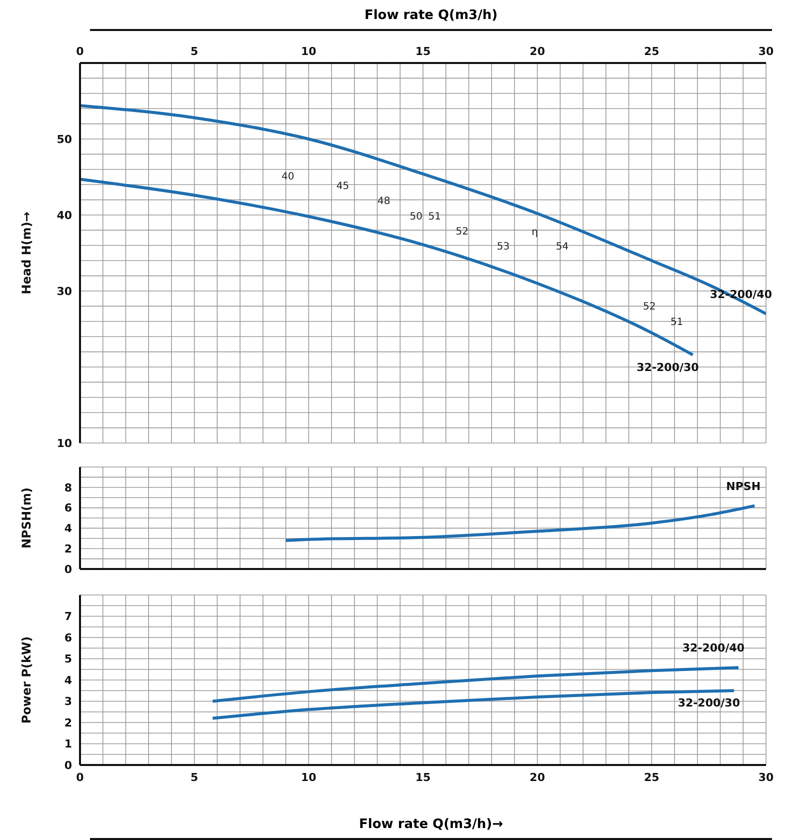 The width and height of the screenshot is (800, 840). Describe the element at coordinates (68, 487) in the screenshot. I see `y-tick-label: 8` at that location.